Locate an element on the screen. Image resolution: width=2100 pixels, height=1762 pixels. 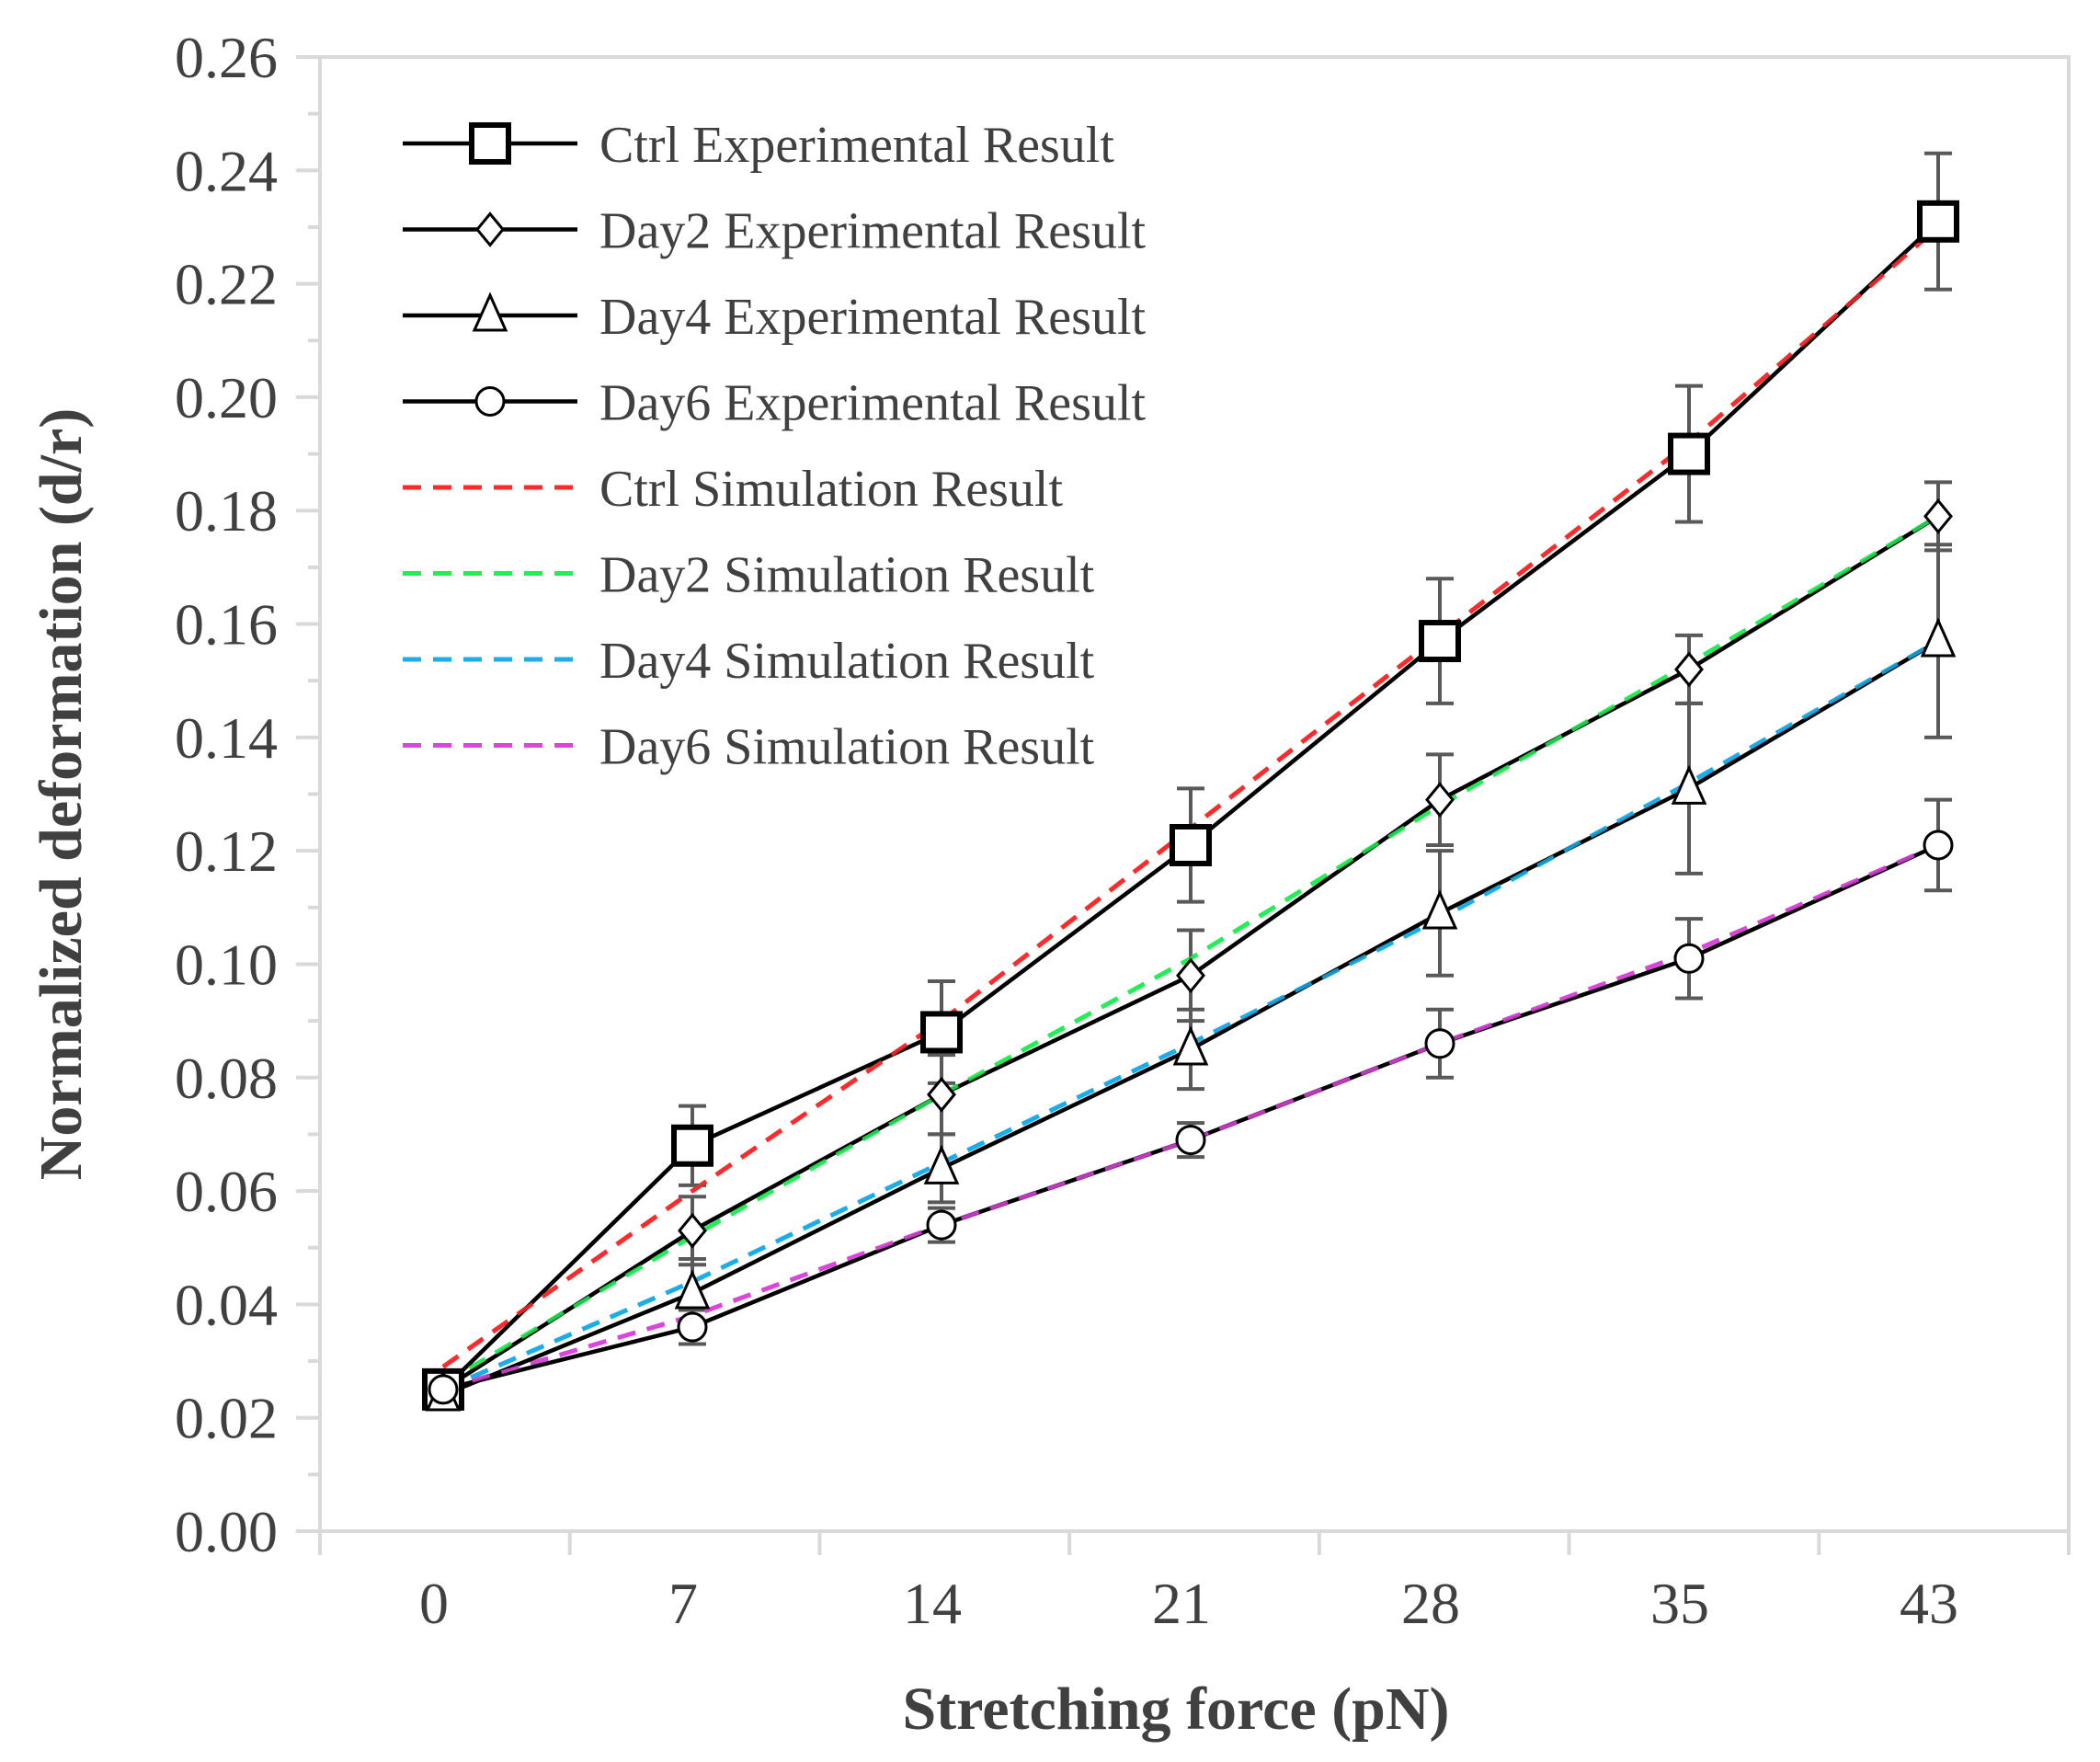
legend-item-day2-simulation-result: Day2 Simulation Result is located at coordinates (749, 575).